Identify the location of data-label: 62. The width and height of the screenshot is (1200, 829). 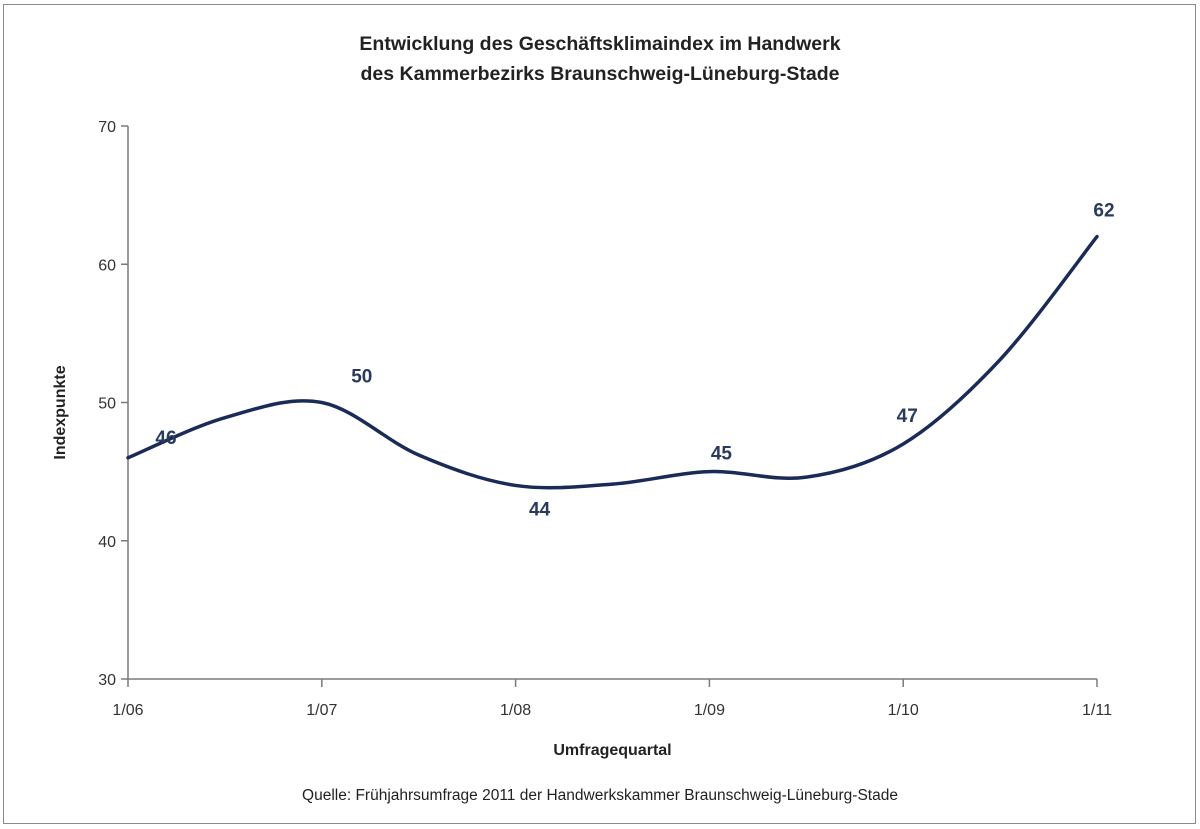
(1103, 211).